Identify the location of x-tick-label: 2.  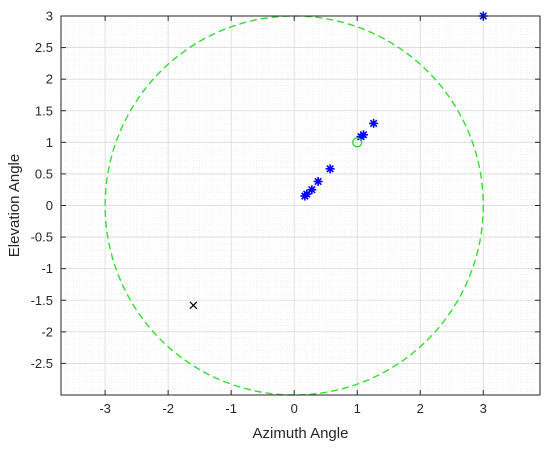
(420, 408).